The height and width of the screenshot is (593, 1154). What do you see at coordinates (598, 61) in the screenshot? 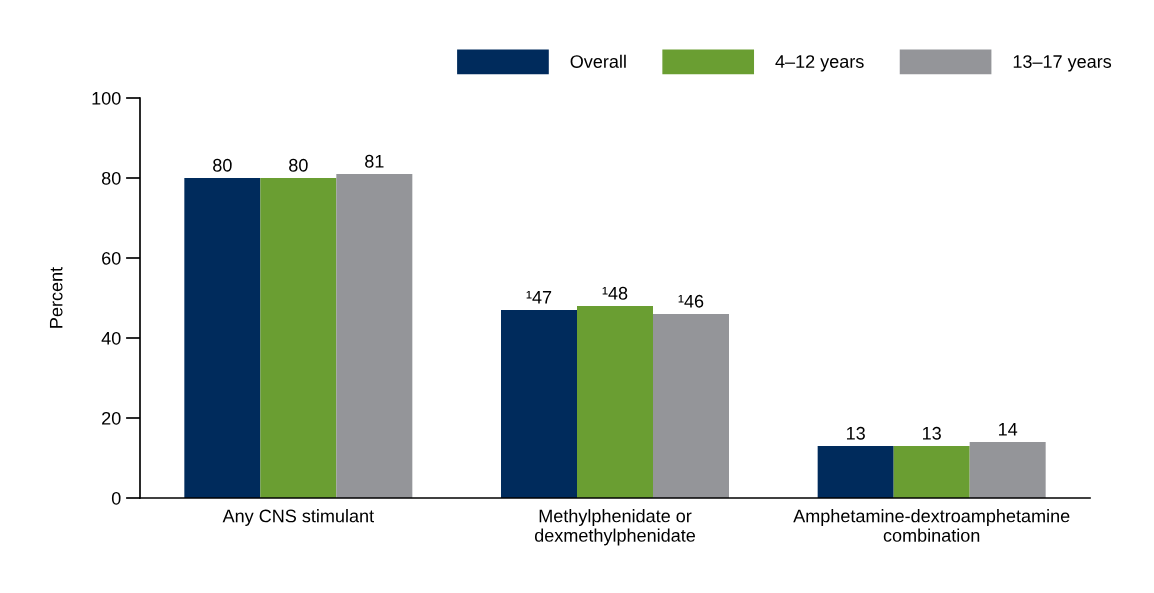
I see `legend-label: Overall` at bounding box center [598, 61].